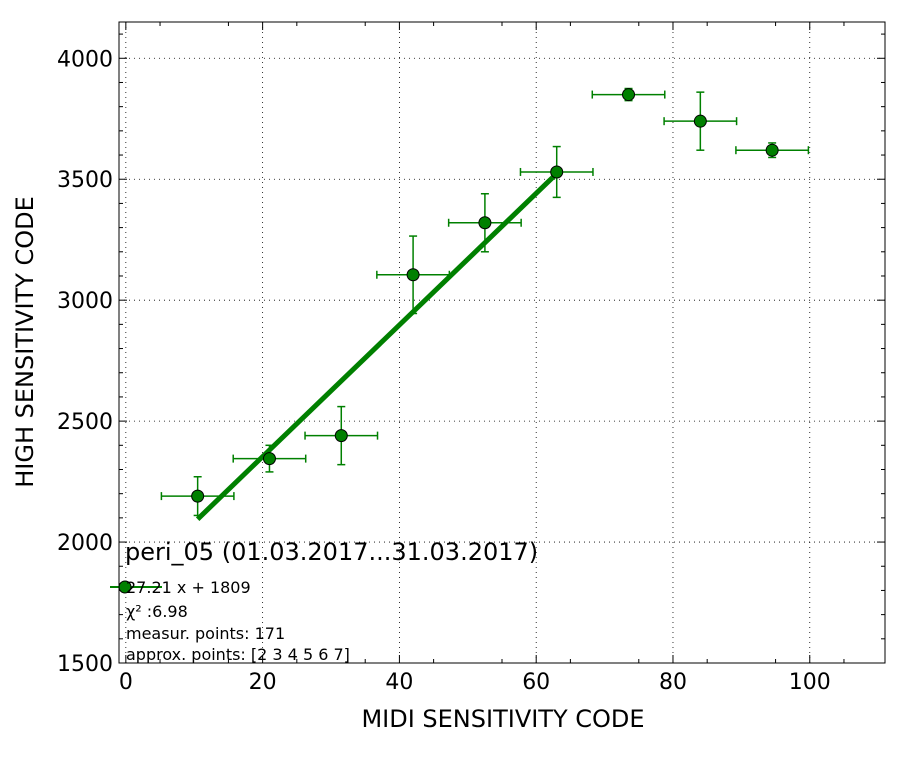  Describe the element at coordinates (238, 654) in the screenshot. I see `legend-approx-points: approx. points: [2 3 4 5 6 7]` at that location.